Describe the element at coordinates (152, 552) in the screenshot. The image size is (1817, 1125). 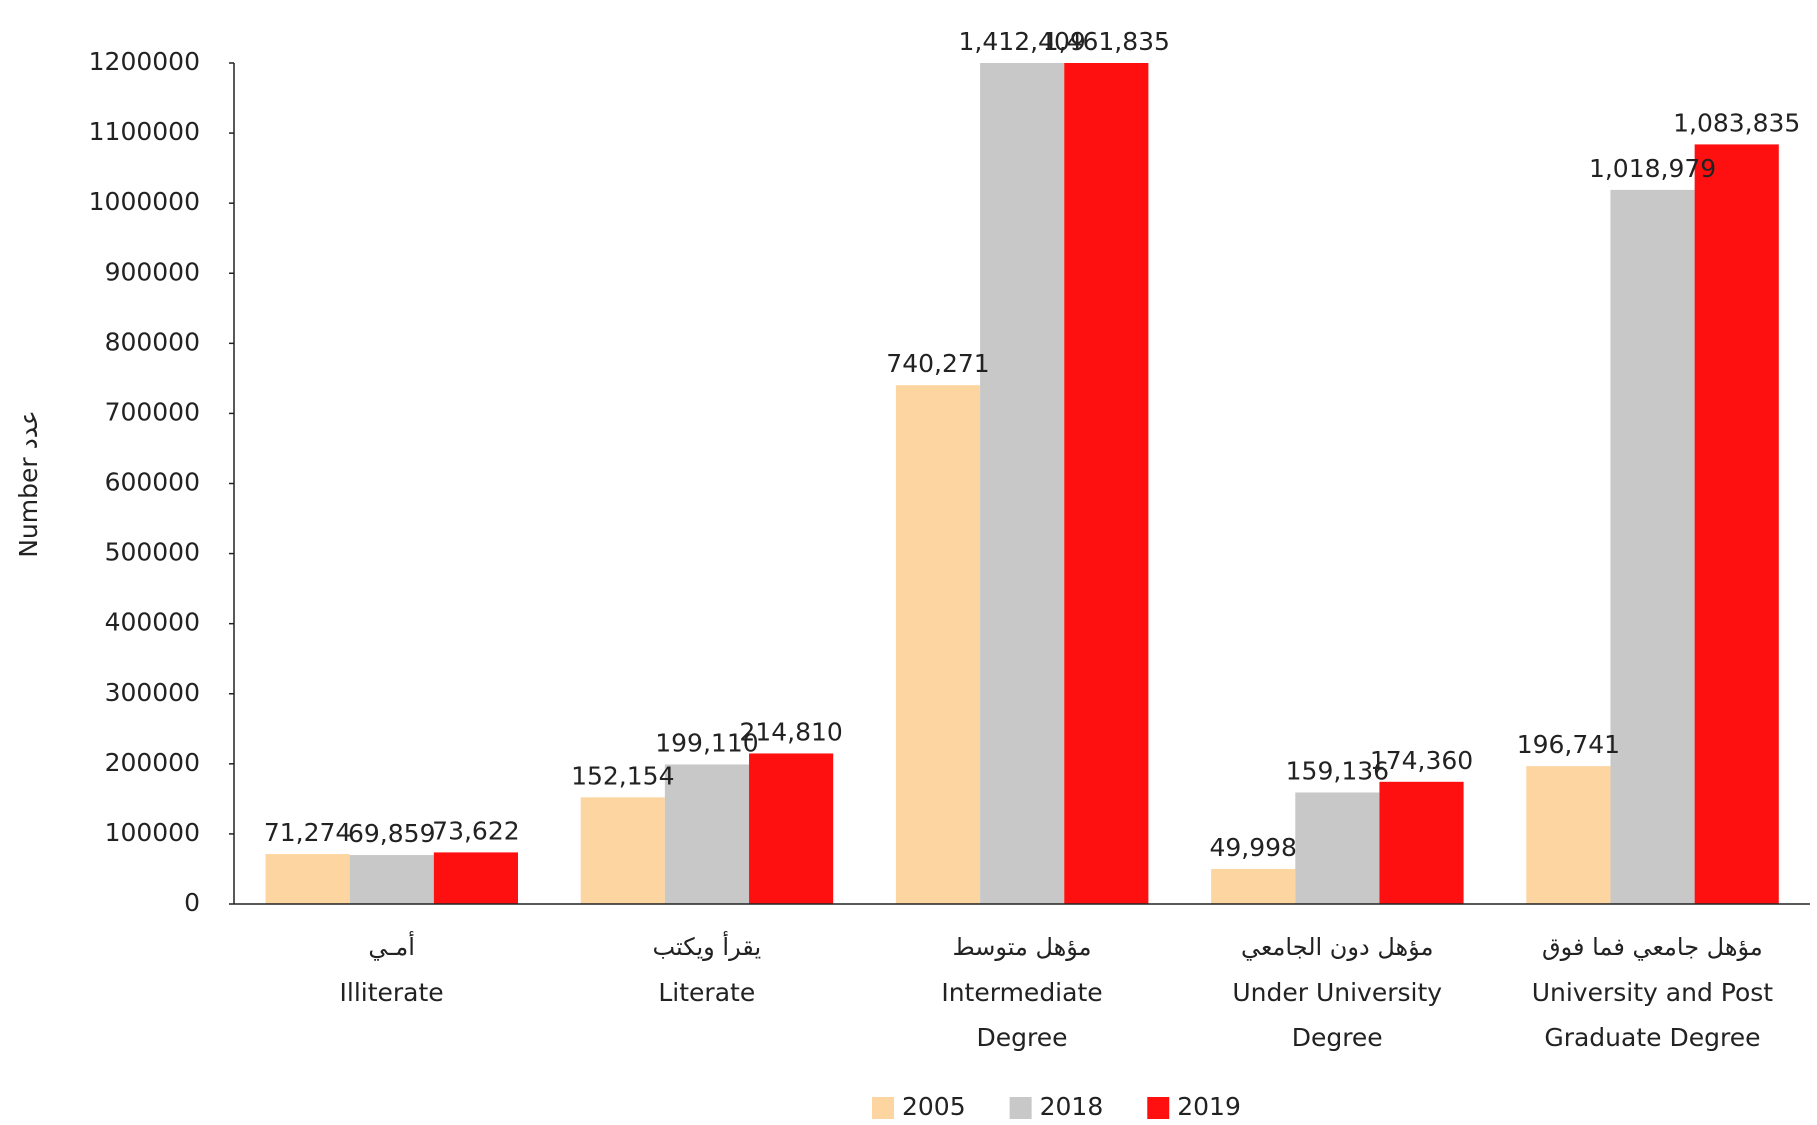
I see `y-tick-label: 500000` at that location.